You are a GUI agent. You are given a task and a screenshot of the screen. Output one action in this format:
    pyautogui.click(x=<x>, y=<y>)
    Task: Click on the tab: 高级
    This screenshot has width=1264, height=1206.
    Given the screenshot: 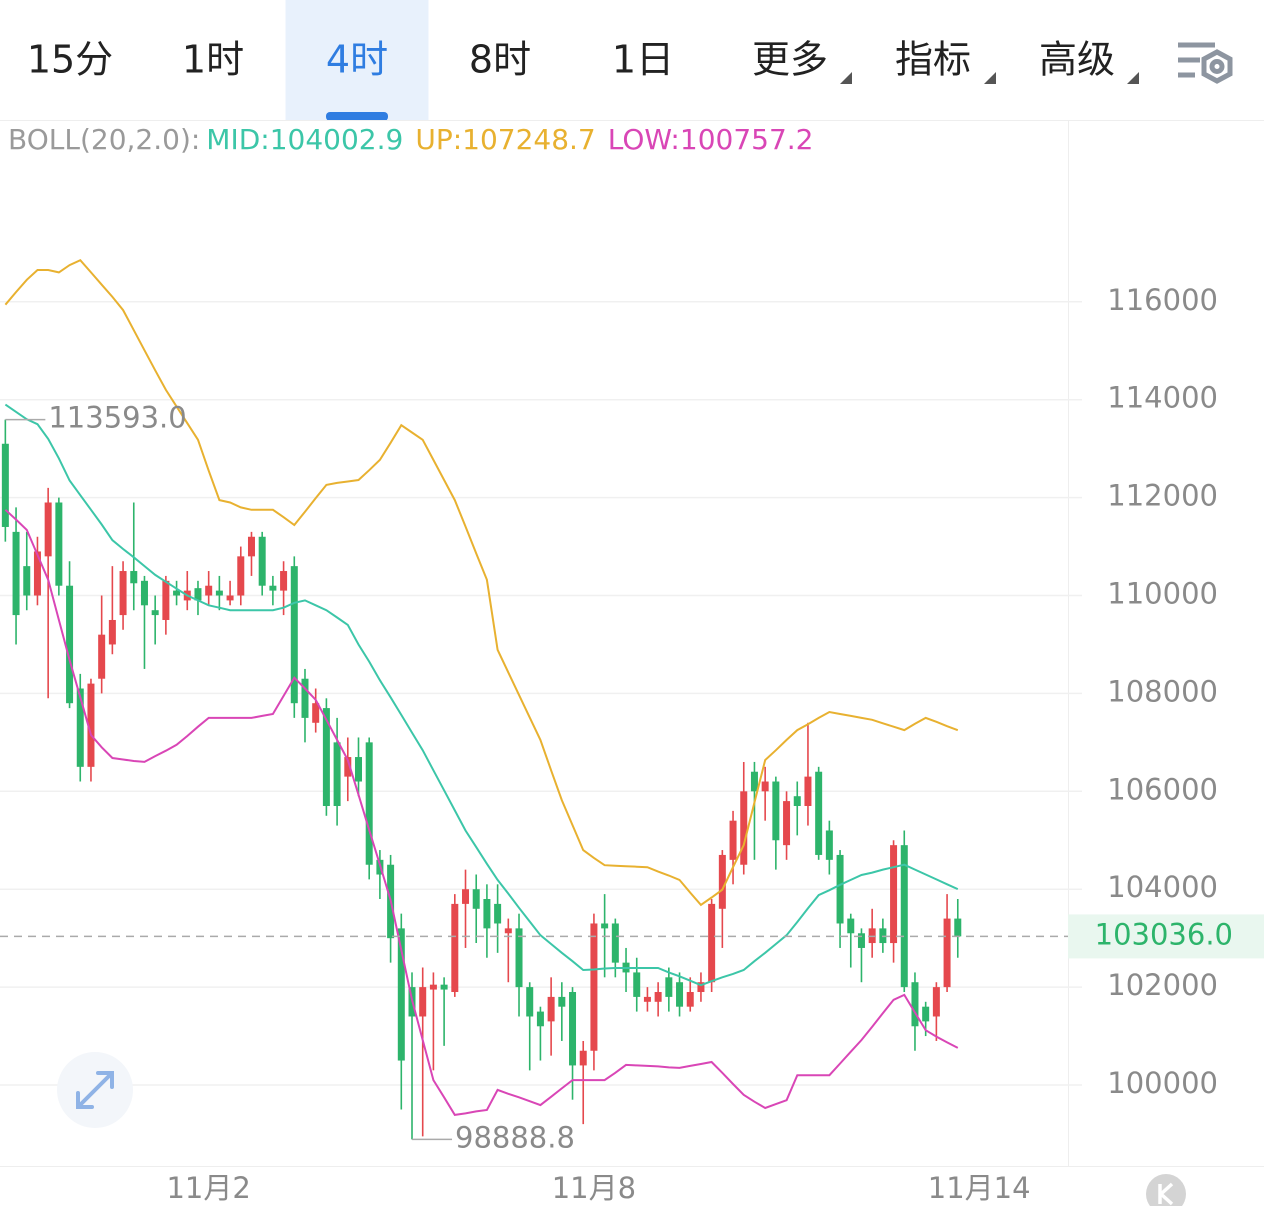 What is the action you would take?
    pyautogui.click(x=1077, y=60)
    